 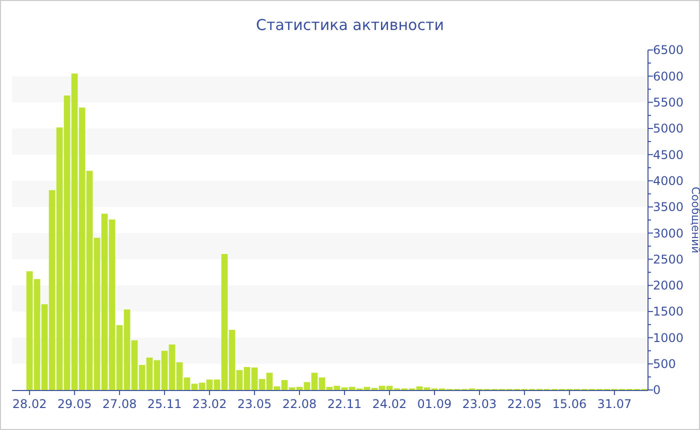 What do you see at coordinates (434, 404) in the screenshot?
I see `x-tick-label: 01.09` at bounding box center [434, 404].